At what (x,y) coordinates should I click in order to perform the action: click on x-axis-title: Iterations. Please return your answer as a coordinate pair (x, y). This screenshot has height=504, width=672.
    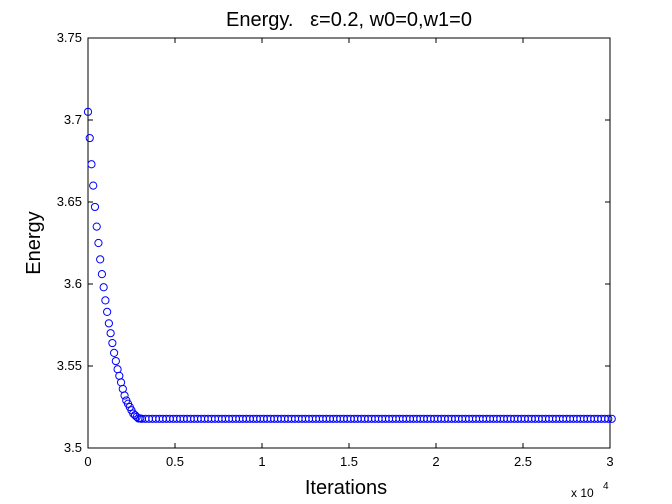
    Looking at the image, I should click on (346, 488).